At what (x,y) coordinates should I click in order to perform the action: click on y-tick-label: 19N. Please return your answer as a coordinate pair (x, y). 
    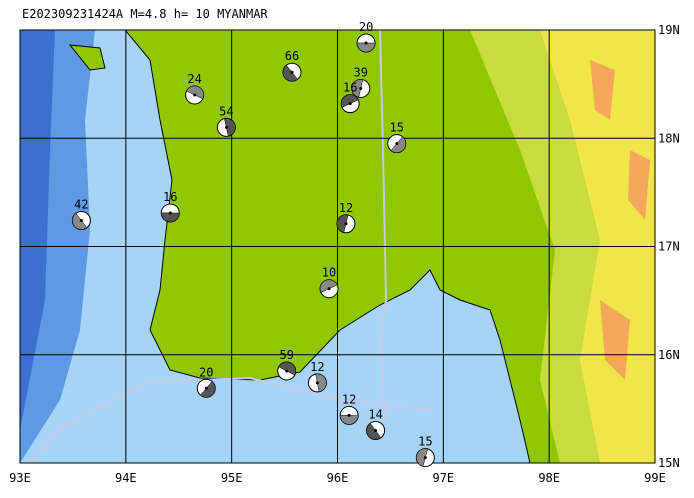
    Looking at the image, I should click on (669, 30).